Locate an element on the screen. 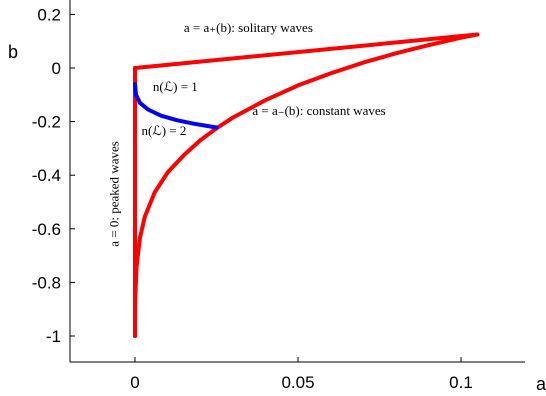 The image size is (546, 396). x-tick-label-2: 0.1 is located at coordinates (461, 382).